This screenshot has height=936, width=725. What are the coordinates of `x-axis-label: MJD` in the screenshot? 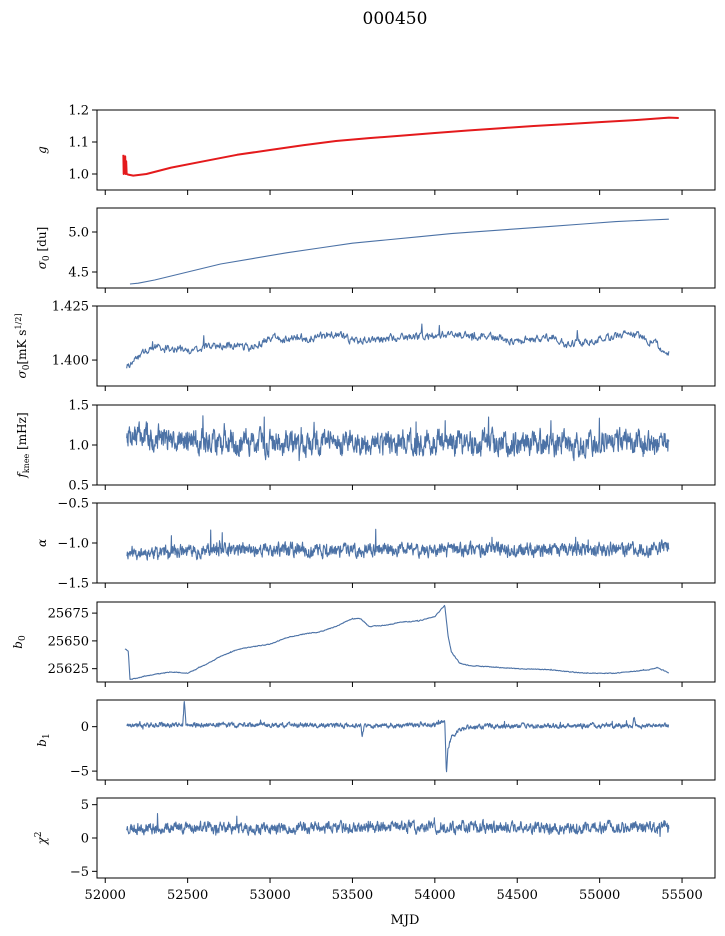 It's located at (405, 920).